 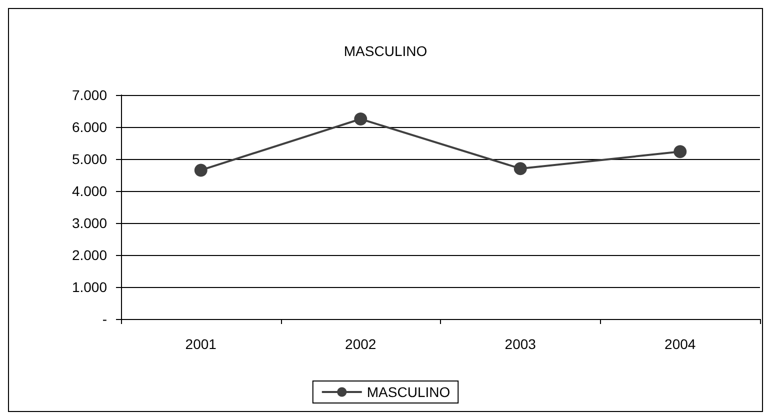 What do you see at coordinates (90, 287) in the screenshot?
I see `y-tick-label: 1.000` at bounding box center [90, 287].